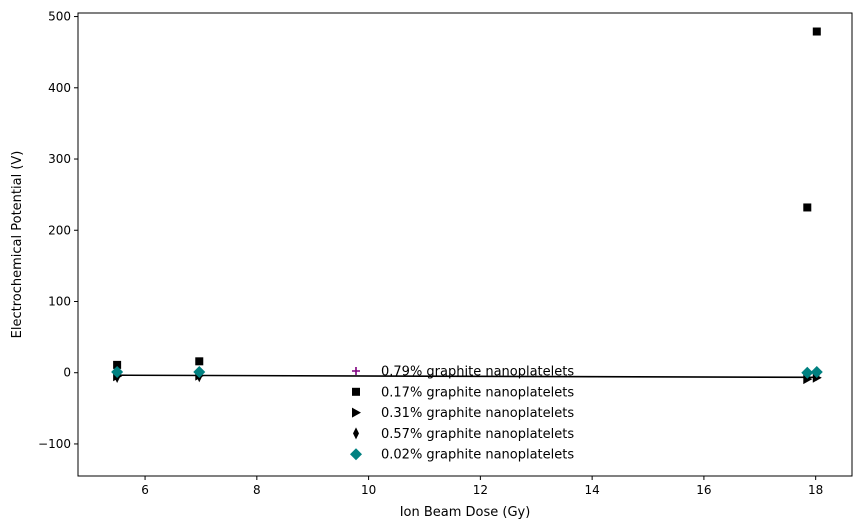 Image resolution: width=862 pixels, height=528 pixels. I want to click on legend-label: 0.79% graphite nanoplatelets, so click(477, 372).